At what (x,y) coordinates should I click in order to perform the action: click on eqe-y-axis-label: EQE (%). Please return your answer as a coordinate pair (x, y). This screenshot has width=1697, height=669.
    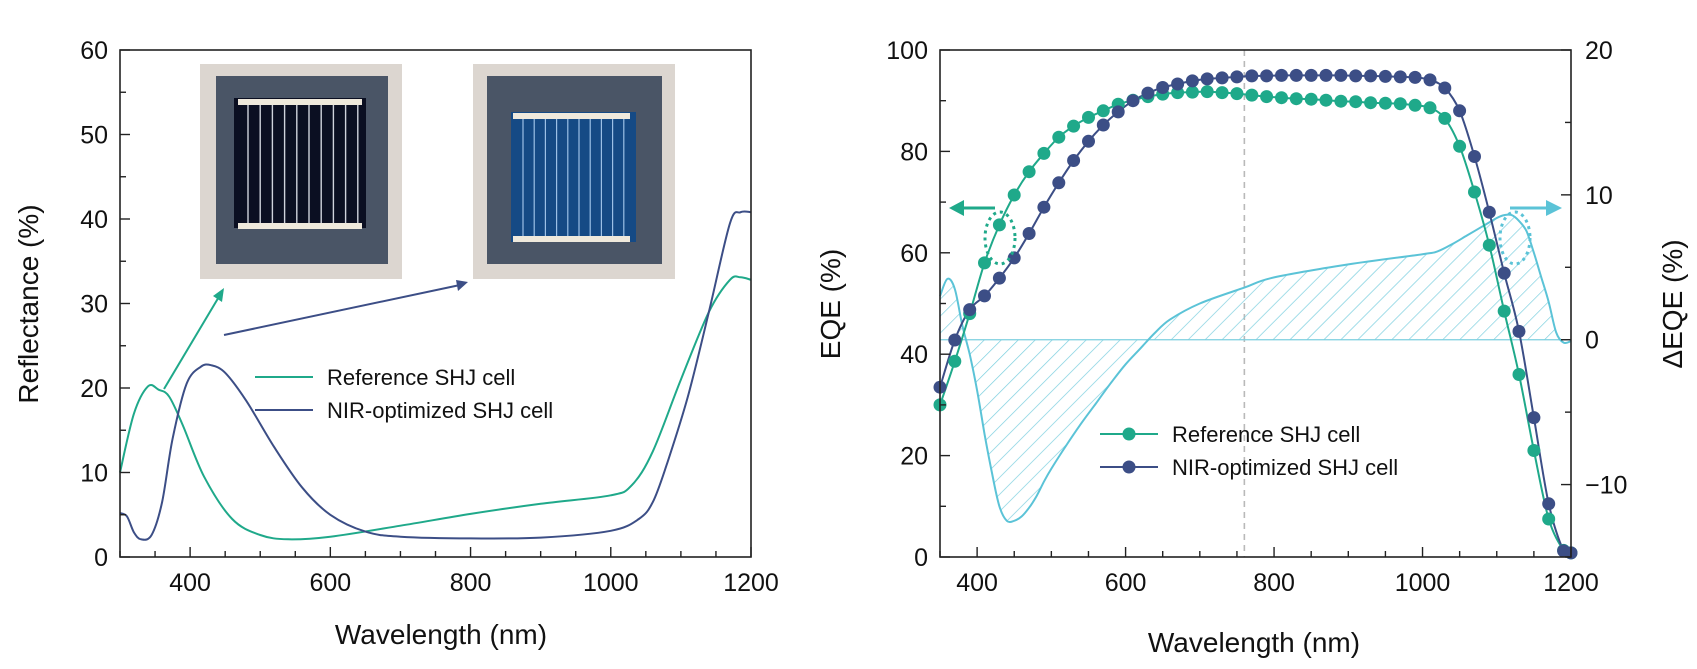
    Looking at the image, I should click on (830, 304).